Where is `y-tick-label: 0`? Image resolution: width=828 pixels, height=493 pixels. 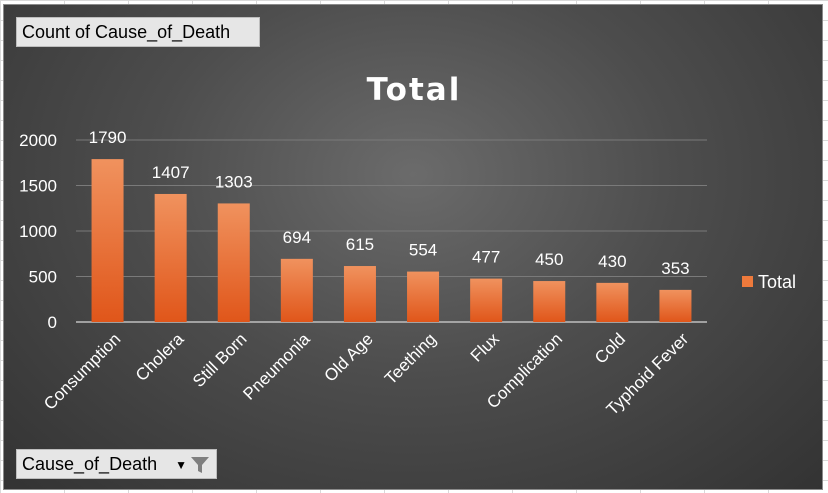 y-tick-label: 0 is located at coordinates (52, 322).